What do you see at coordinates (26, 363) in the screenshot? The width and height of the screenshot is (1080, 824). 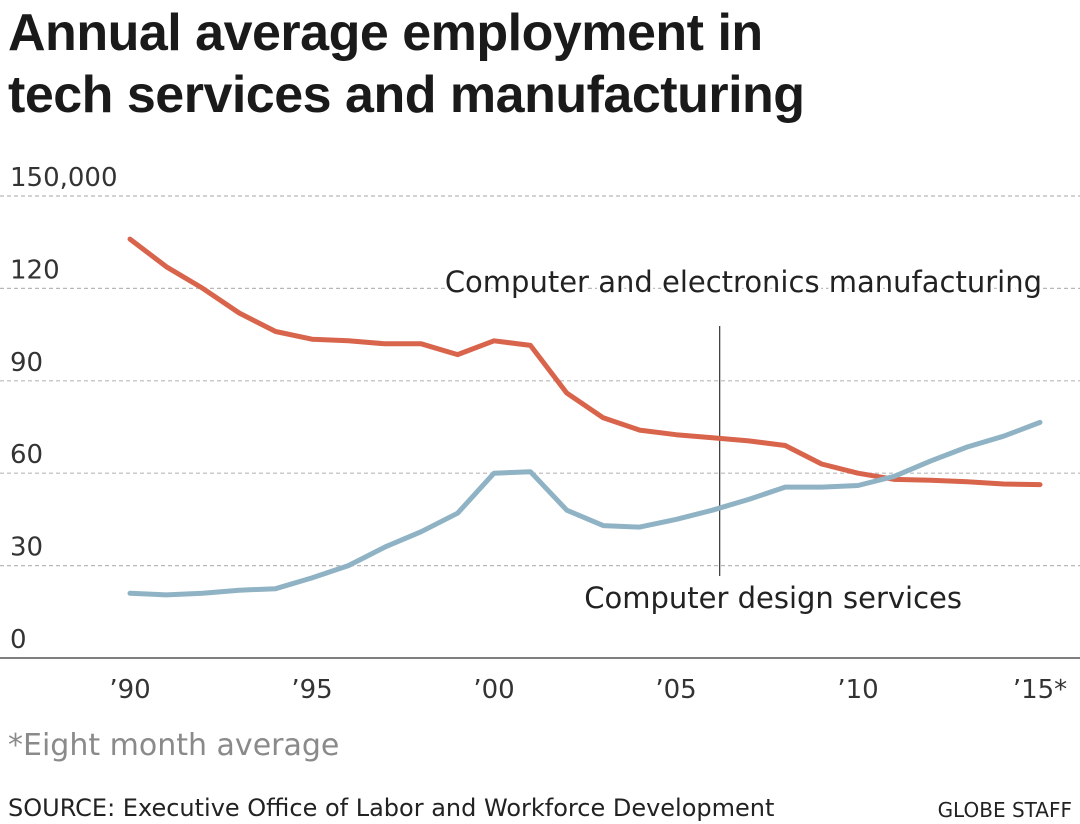 I see `y-tick-label: 90` at bounding box center [26, 363].